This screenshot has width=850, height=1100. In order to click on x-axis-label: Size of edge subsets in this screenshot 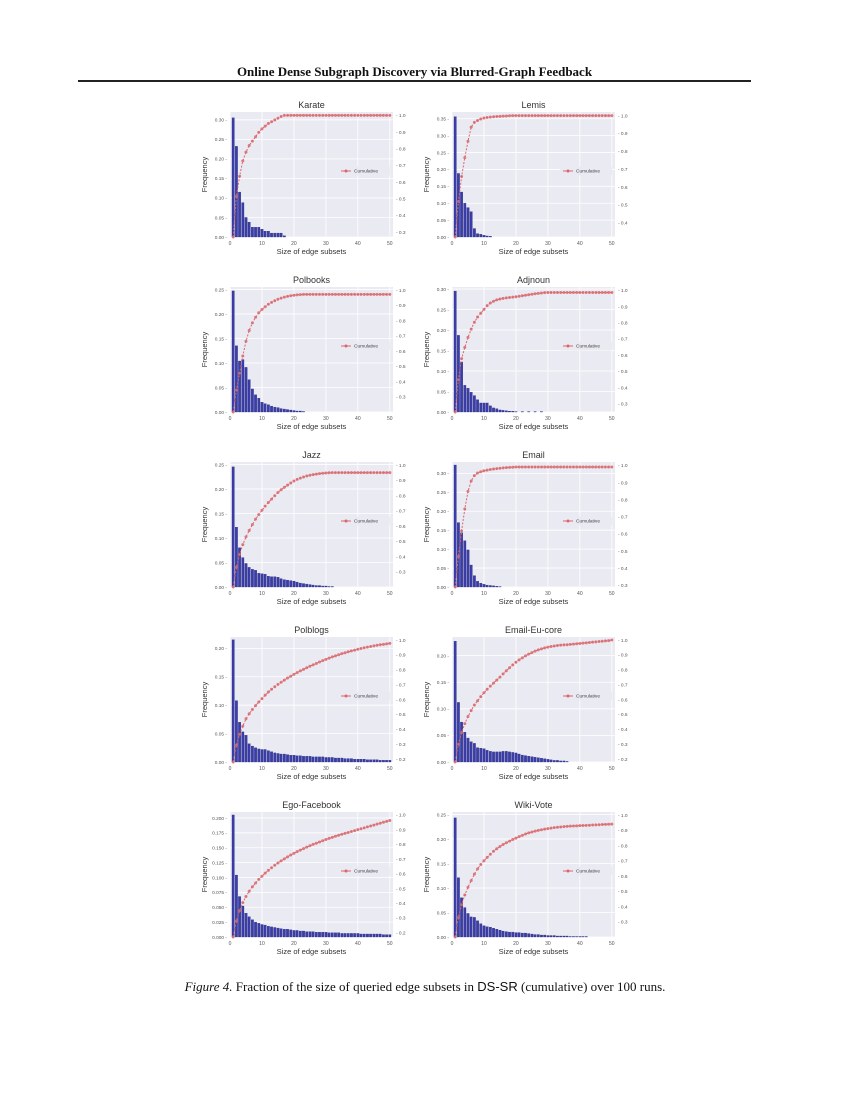, I will do `click(312, 251)`.